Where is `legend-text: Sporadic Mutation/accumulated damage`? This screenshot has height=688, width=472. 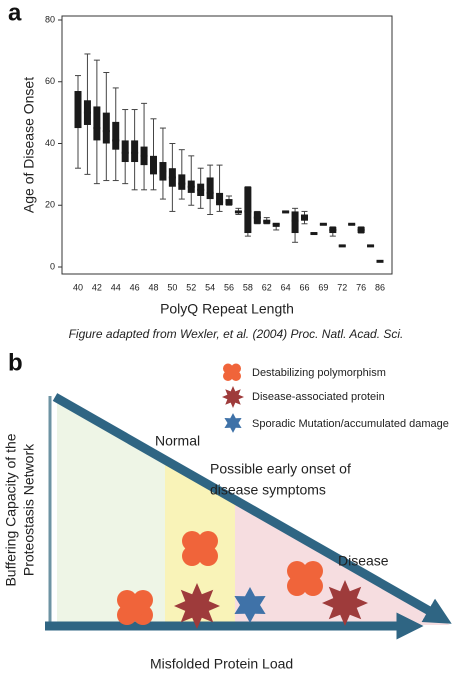
legend-text: Sporadic Mutation/accumulated damage is located at coordinates (350, 424).